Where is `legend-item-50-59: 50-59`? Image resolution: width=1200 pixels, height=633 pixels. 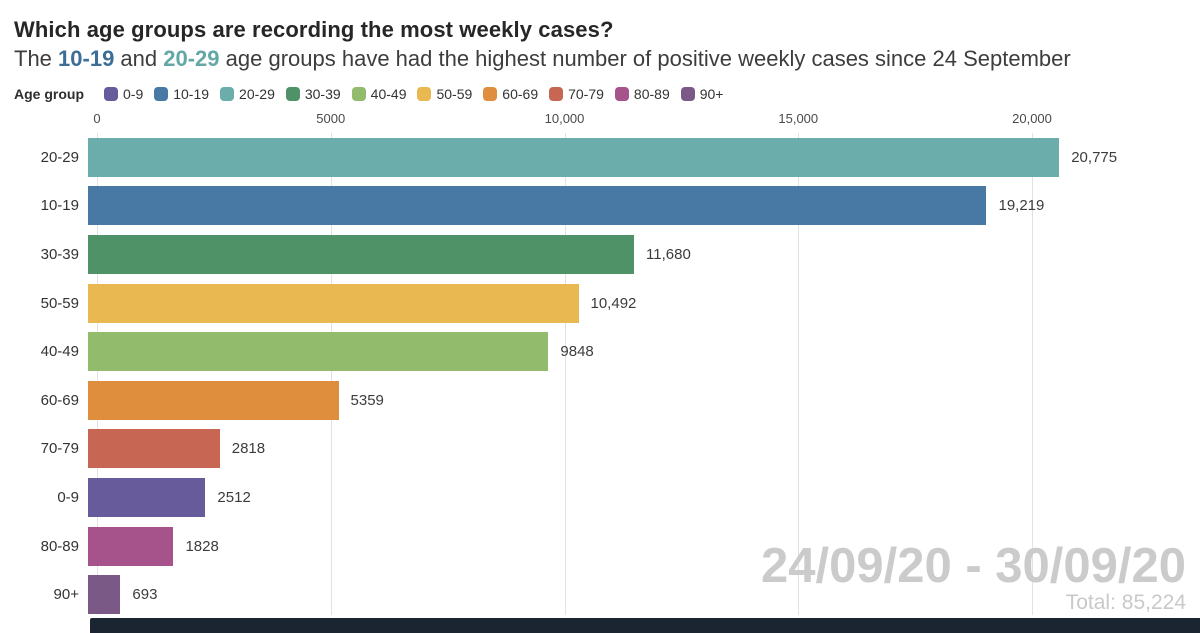 legend-item-50-59: 50-59 is located at coordinates (444, 94).